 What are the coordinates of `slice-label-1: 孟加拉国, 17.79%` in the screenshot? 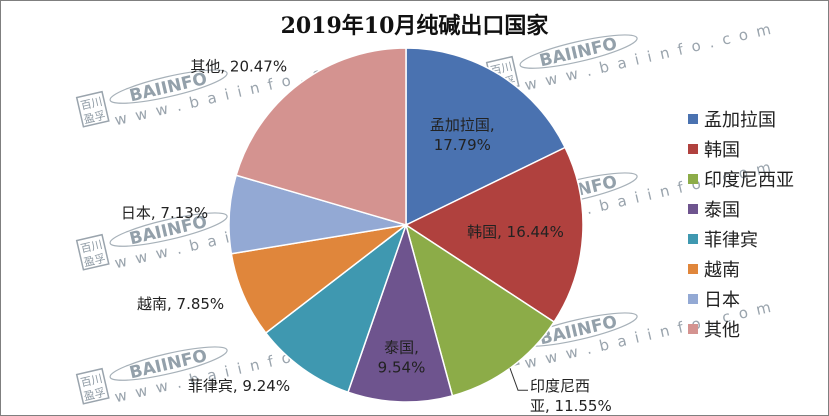 It's located at (462, 135).